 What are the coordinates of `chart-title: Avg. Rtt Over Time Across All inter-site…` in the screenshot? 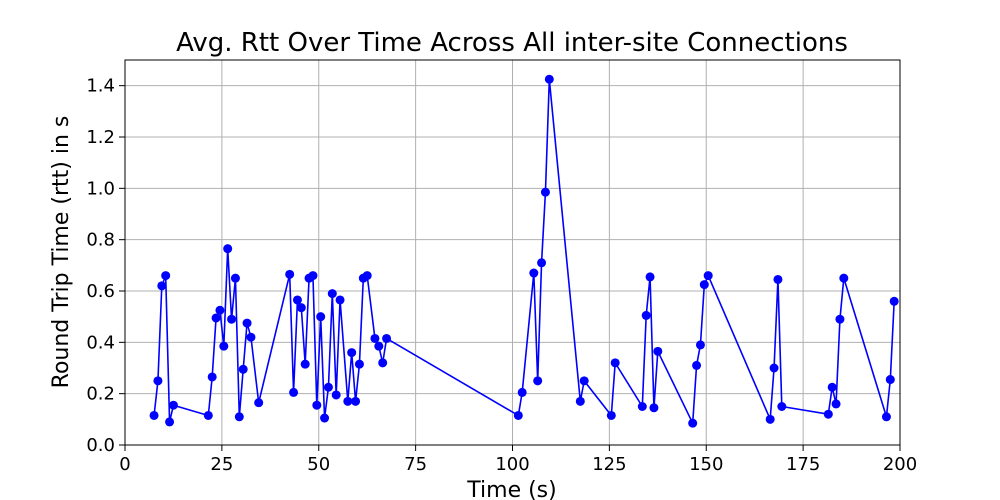 It's located at (512, 43).